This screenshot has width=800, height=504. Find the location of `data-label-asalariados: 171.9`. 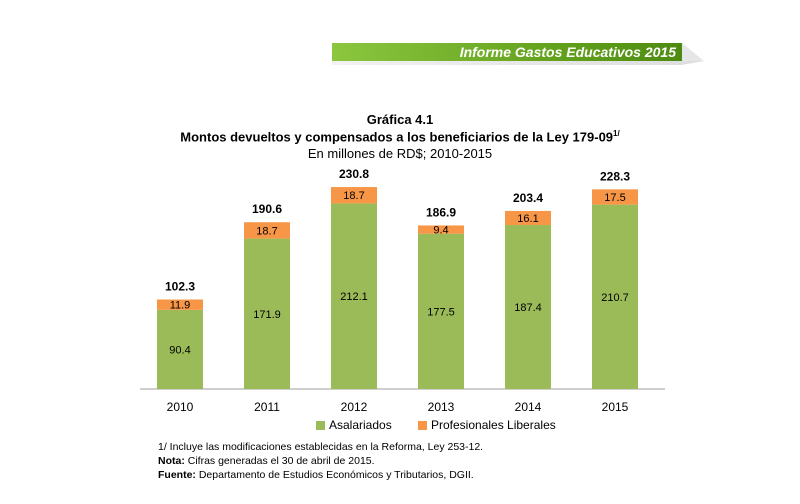

data-label-asalariados: 171.9 is located at coordinates (267, 315).